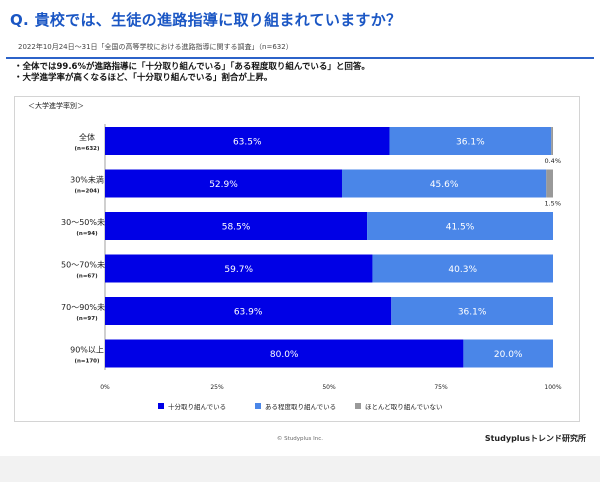 This screenshot has width=600, height=482. Describe the element at coordinates (87, 350) in the screenshot. I see `category-label: 90%以上` at that location.